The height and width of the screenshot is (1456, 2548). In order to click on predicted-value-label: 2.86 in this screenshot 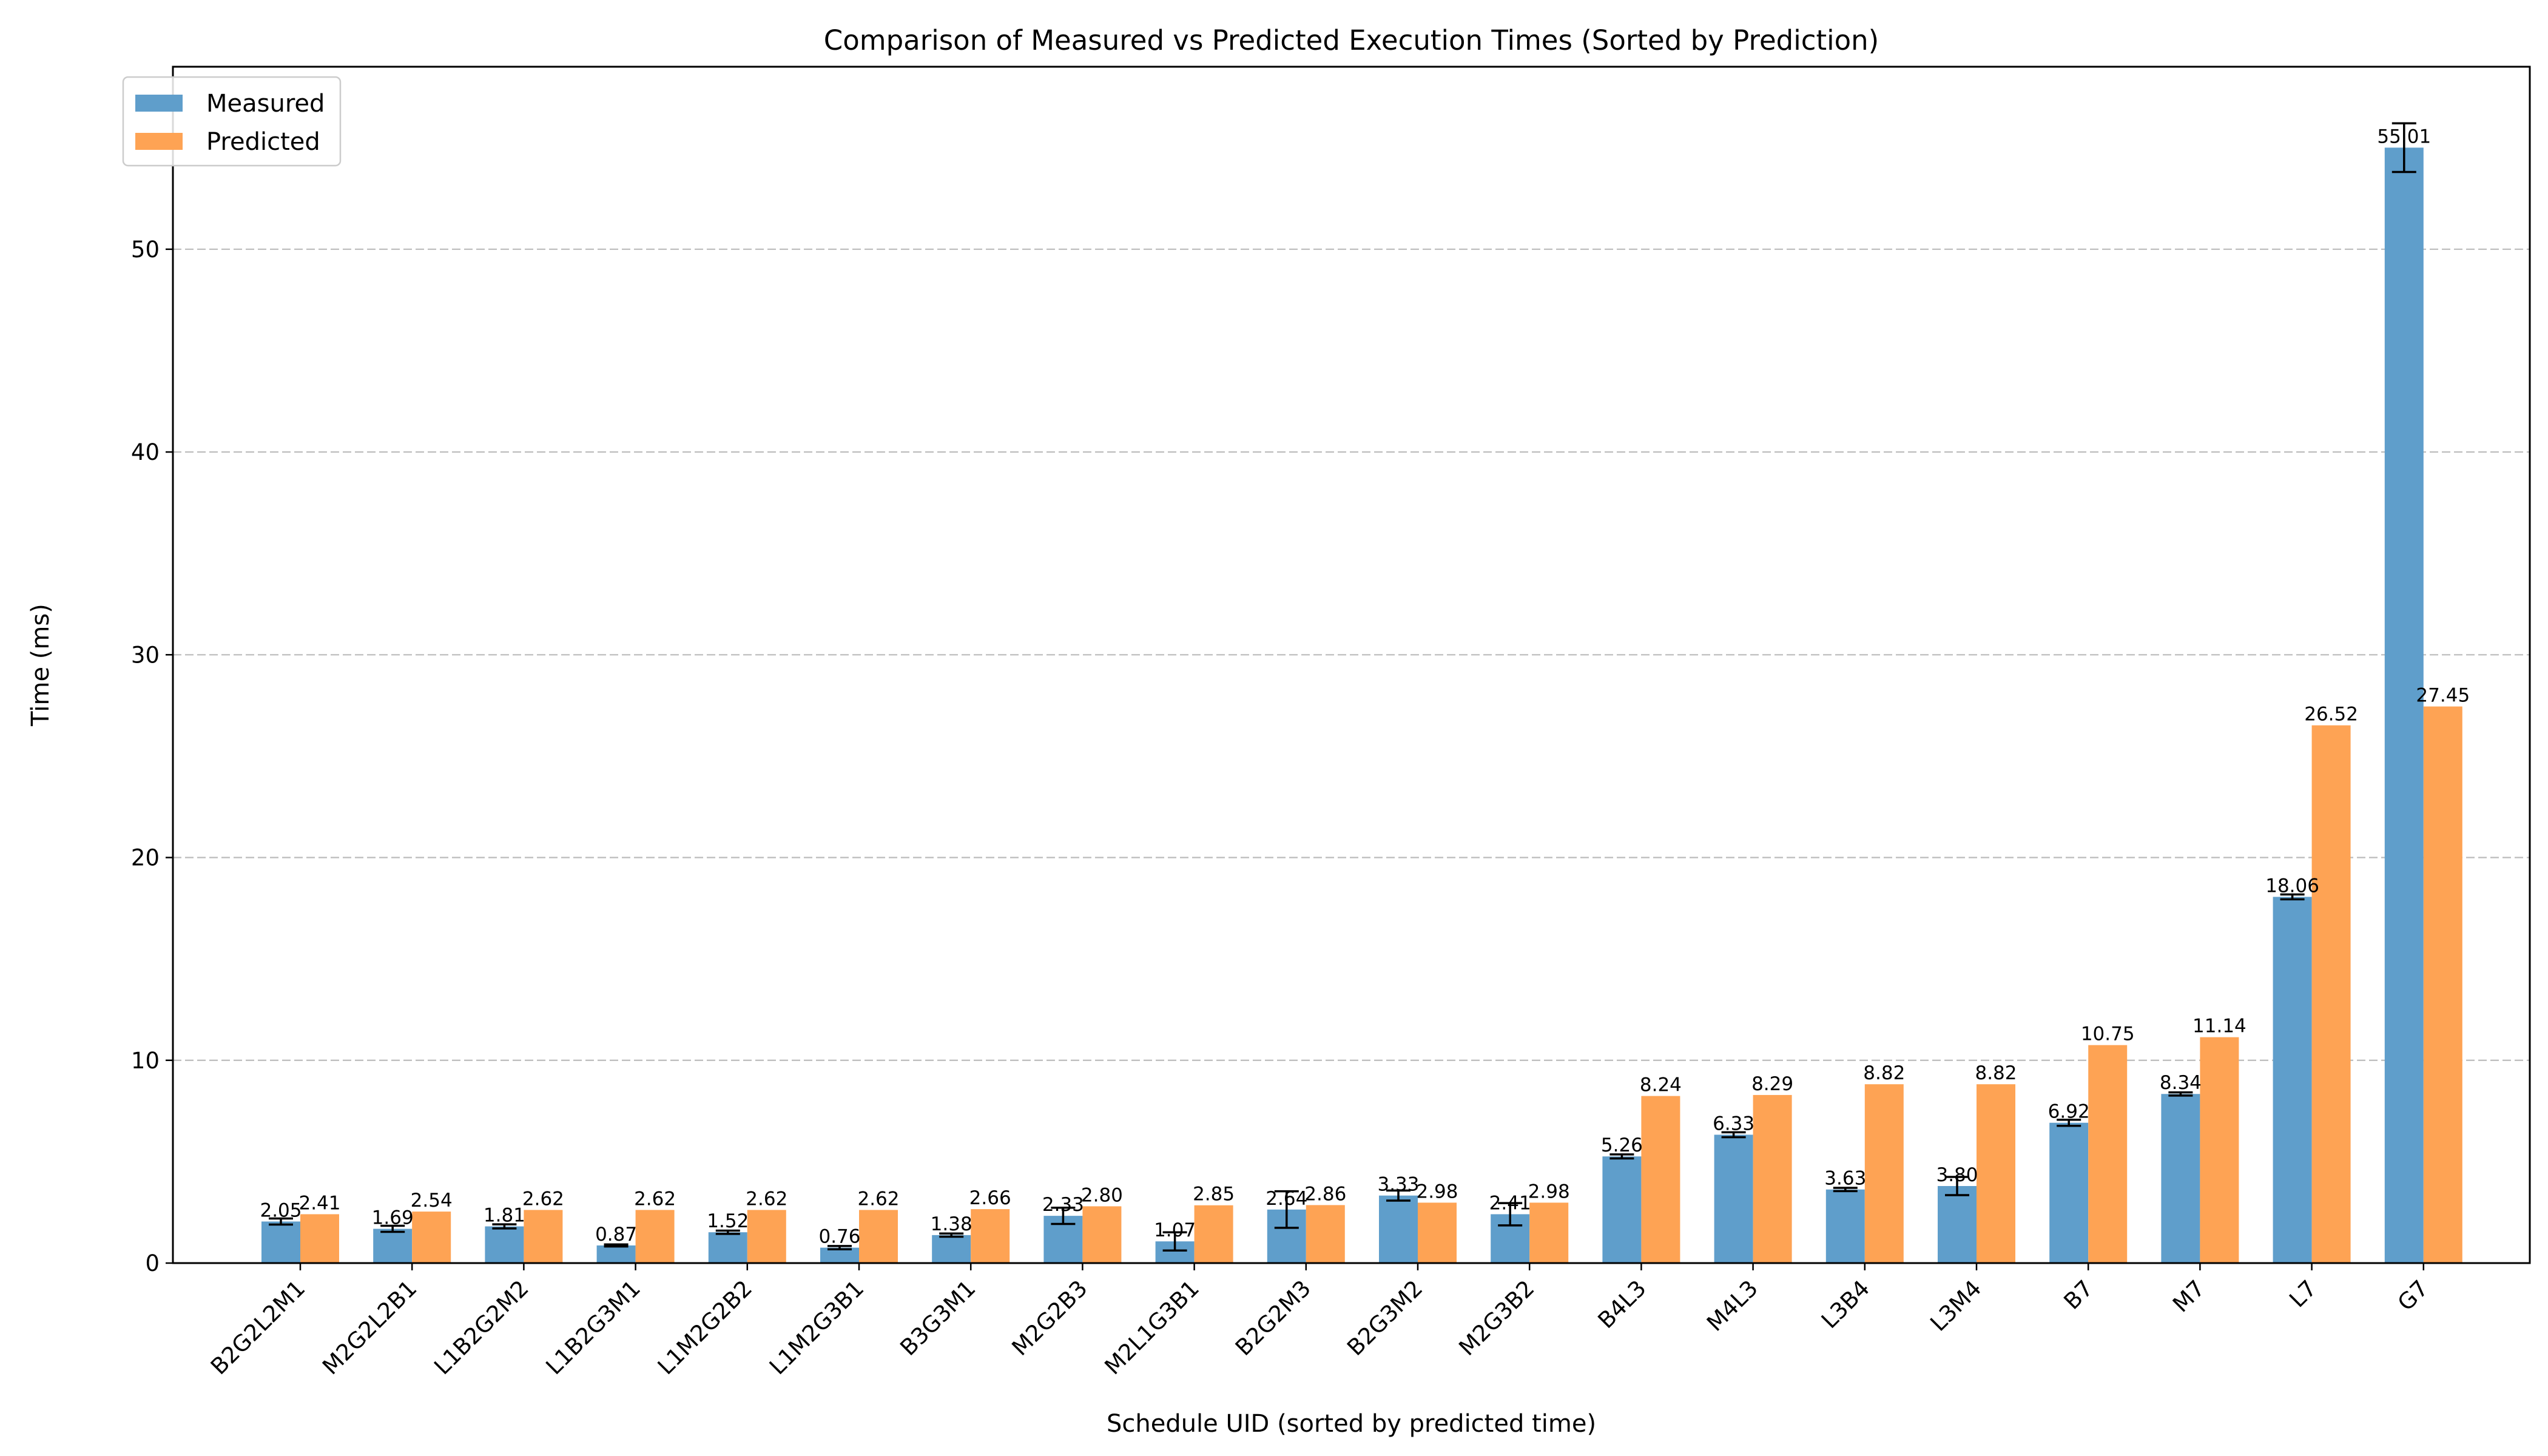, I will do `click(1325, 1194)`.